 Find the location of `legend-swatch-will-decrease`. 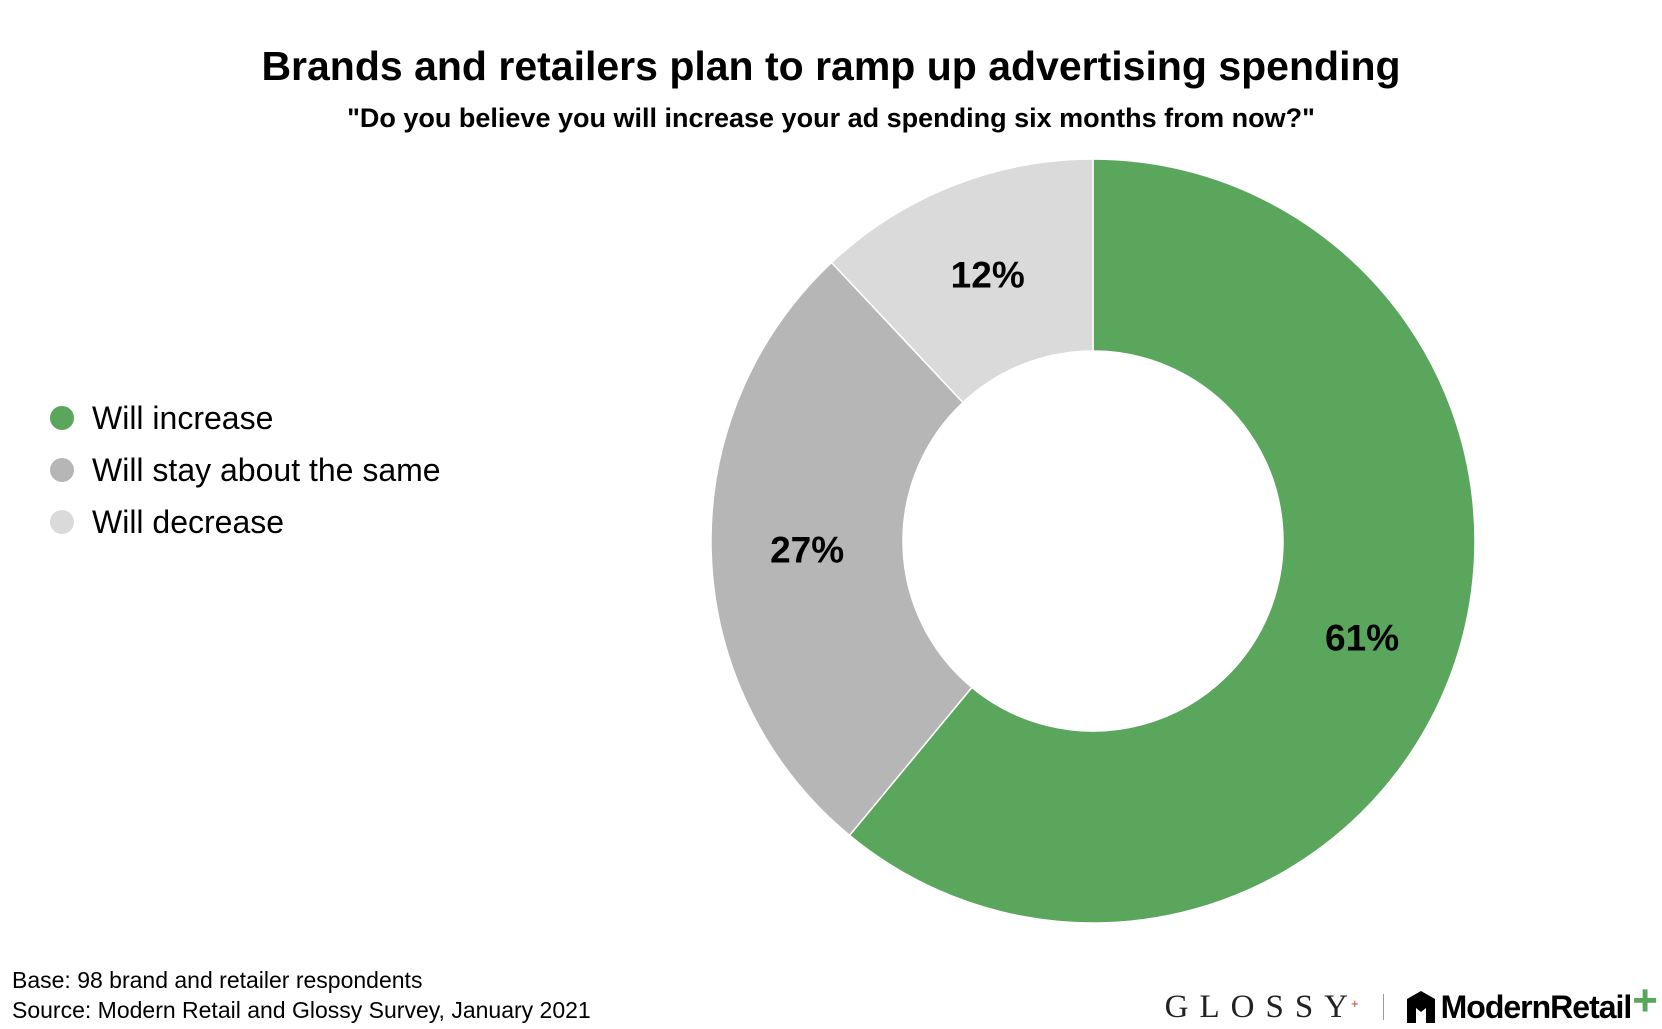

legend-swatch-will-decrease is located at coordinates (62, 522).